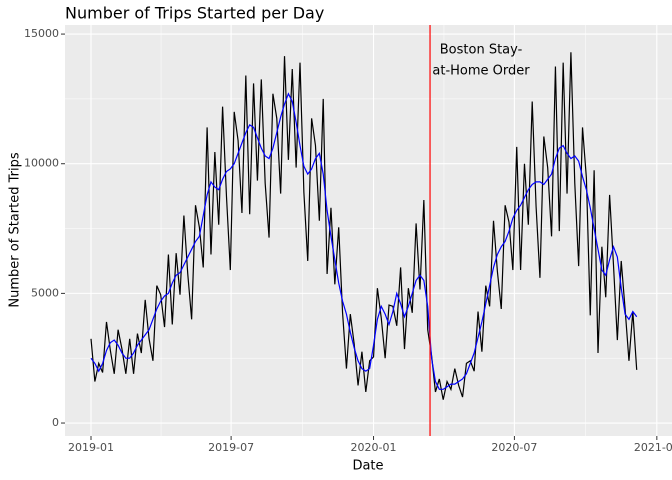 The height and width of the screenshot is (480, 672). I want to click on y-tick-label: 15000, so click(41, 33).